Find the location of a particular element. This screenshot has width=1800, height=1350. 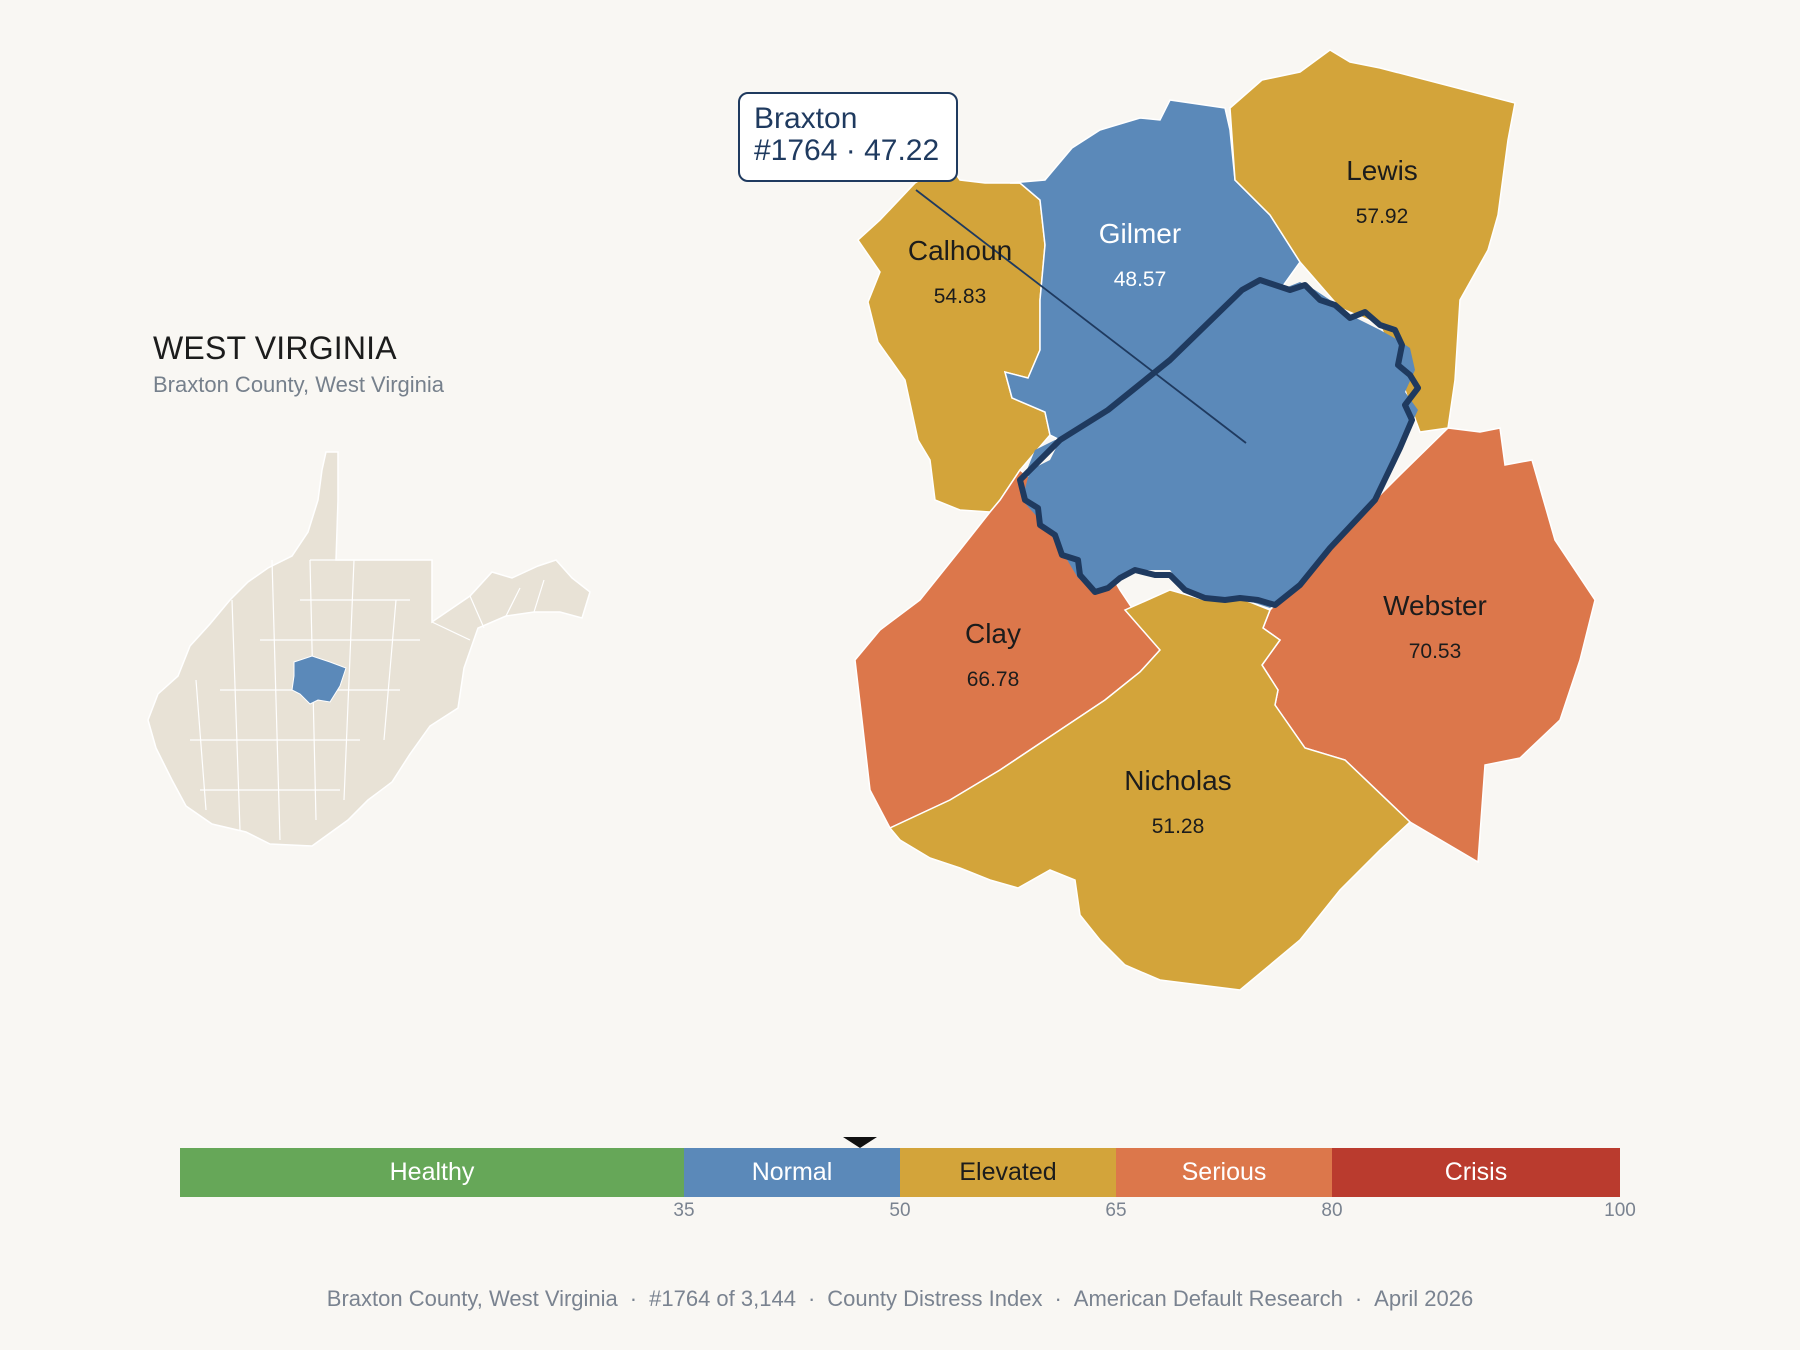

label-nicholas: Nicholas is located at coordinates (1177, 780).